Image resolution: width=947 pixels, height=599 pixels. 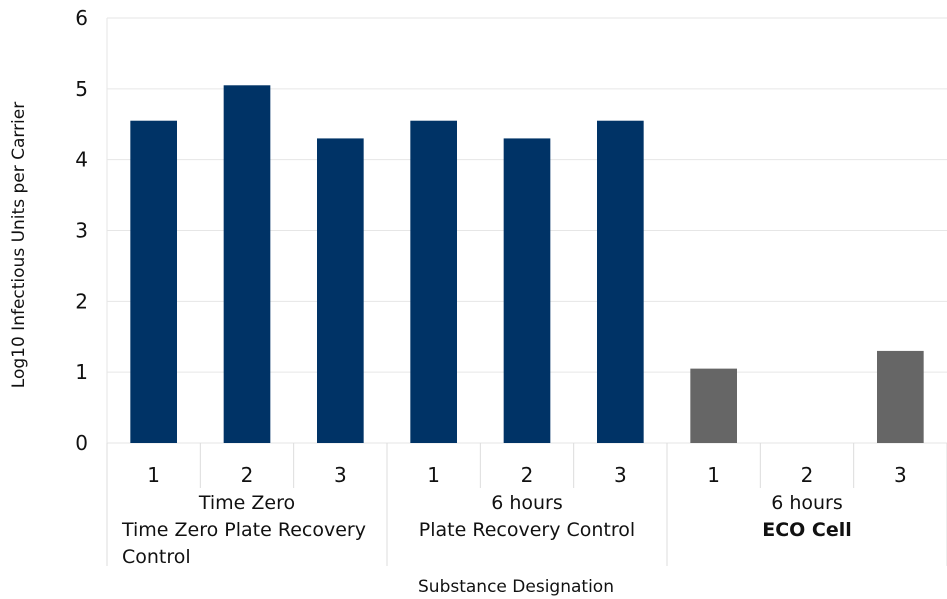 I want to click on group-label: Plate Recovery Control, so click(x=527, y=530).